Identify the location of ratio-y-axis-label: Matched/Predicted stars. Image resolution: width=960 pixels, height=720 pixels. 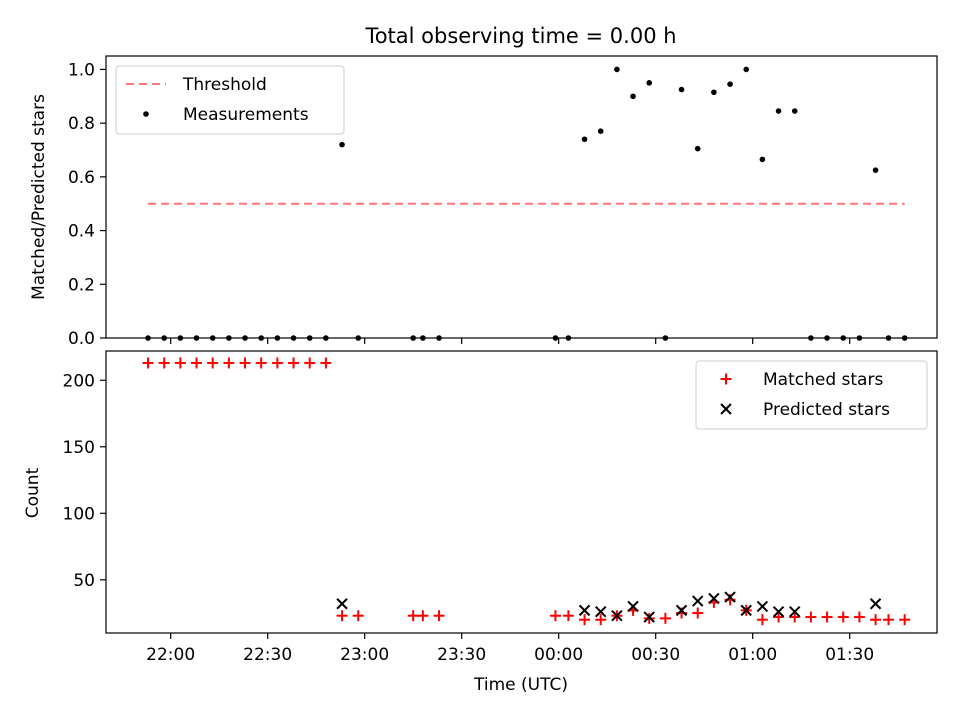
(39, 197).